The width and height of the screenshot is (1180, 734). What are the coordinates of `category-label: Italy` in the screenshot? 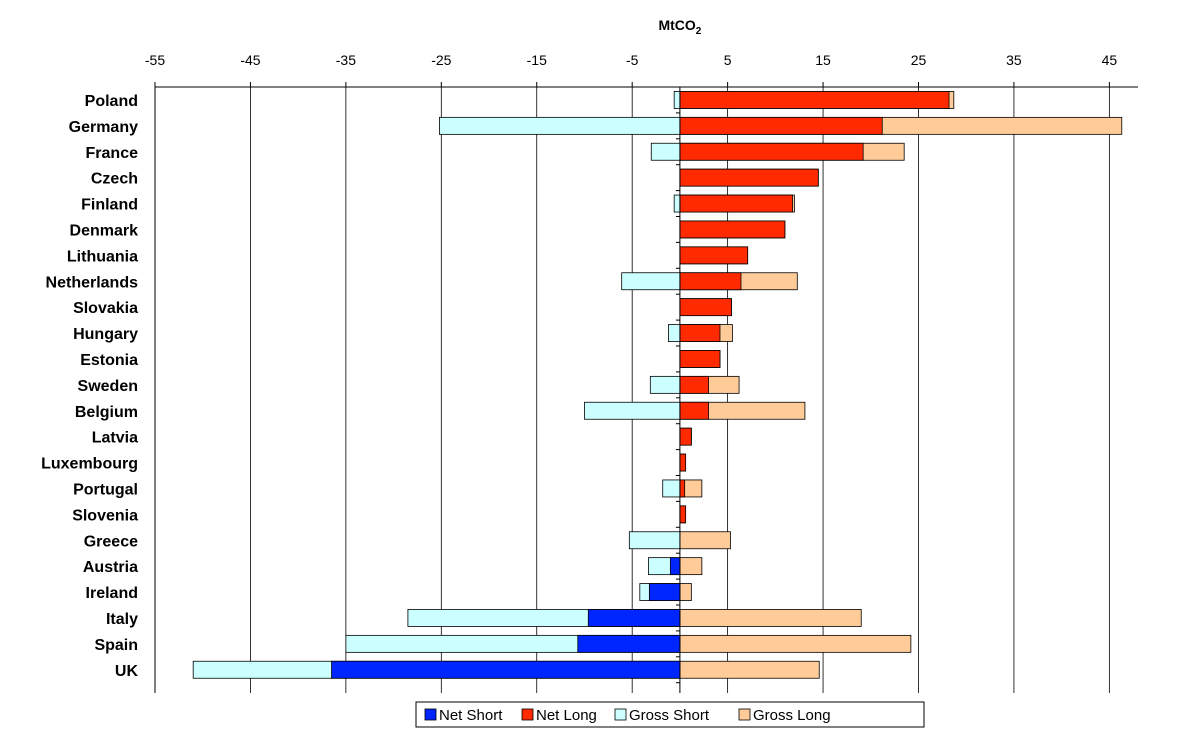 It's located at (122, 619).